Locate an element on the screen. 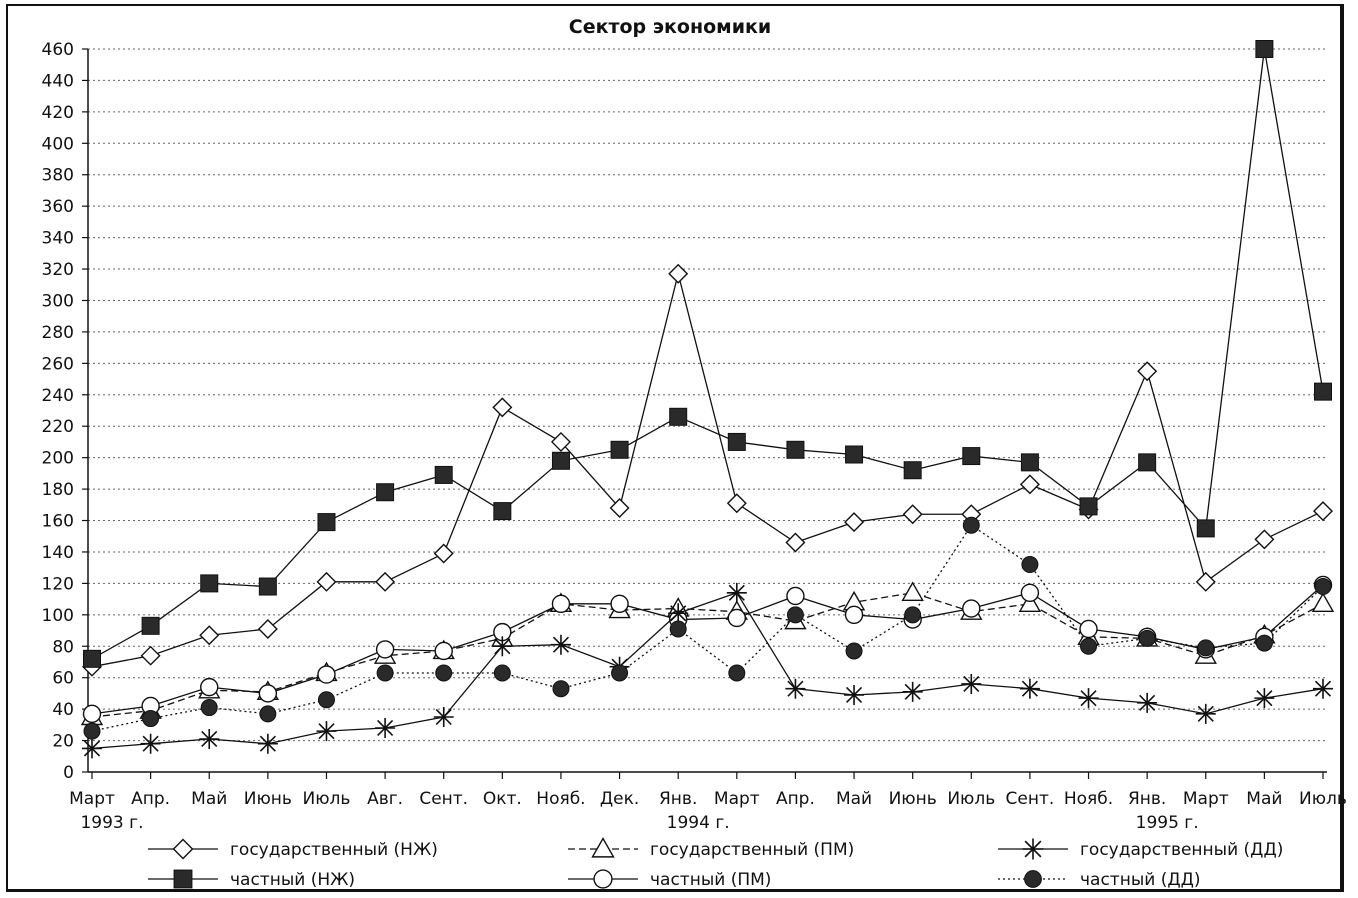  legend-item: государственный (ПМ) is located at coordinates (711, 848).